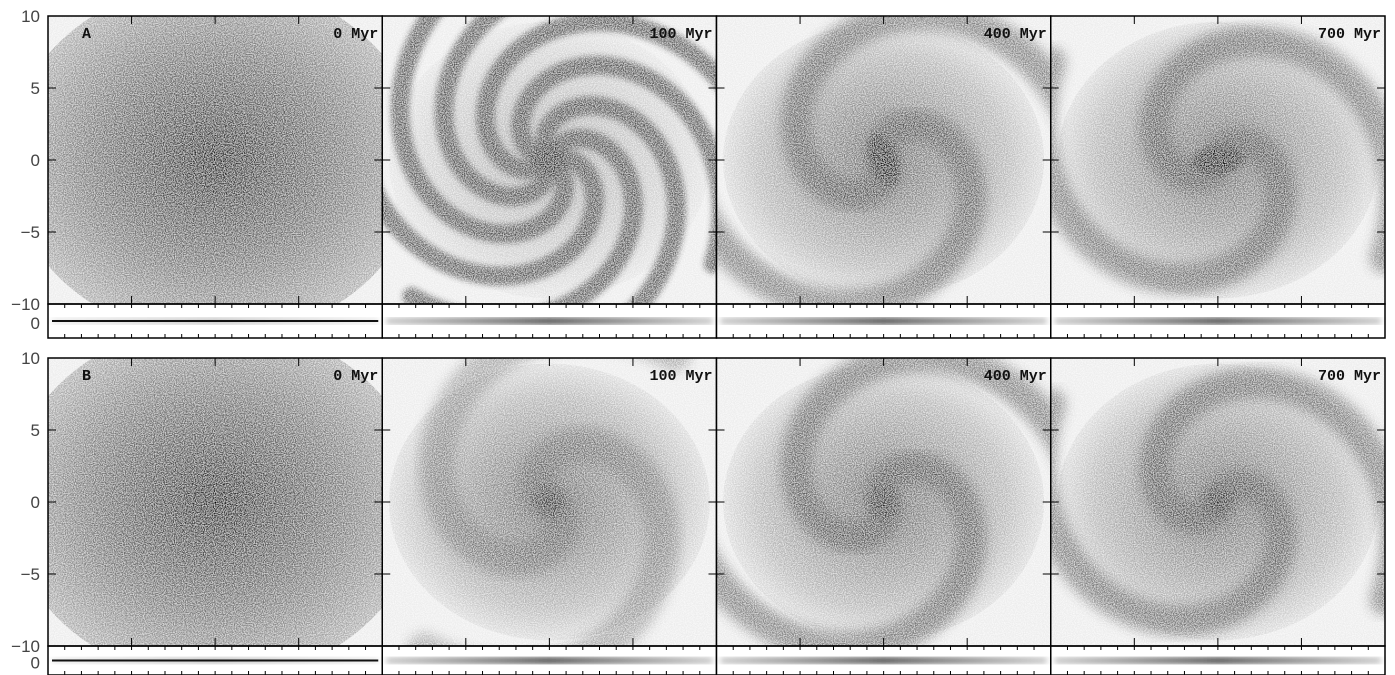 This screenshot has width=1395, height=675. What do you see at coordinates (86, 34) in the screenshot?
I see `row-label: A` at bounding box center [86, 34].